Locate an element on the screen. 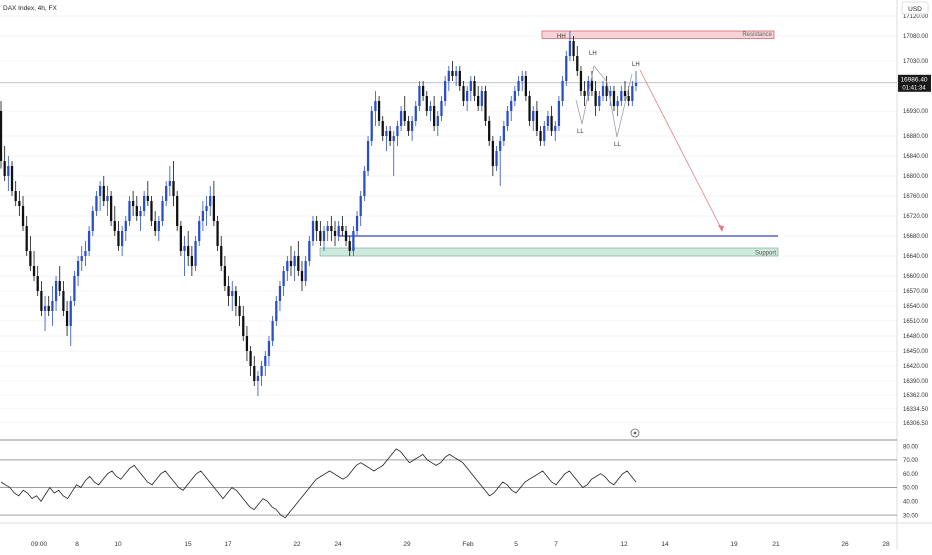 This screenshot has height=555, width=932. rsi-levels is located at coordinates (448, 487).